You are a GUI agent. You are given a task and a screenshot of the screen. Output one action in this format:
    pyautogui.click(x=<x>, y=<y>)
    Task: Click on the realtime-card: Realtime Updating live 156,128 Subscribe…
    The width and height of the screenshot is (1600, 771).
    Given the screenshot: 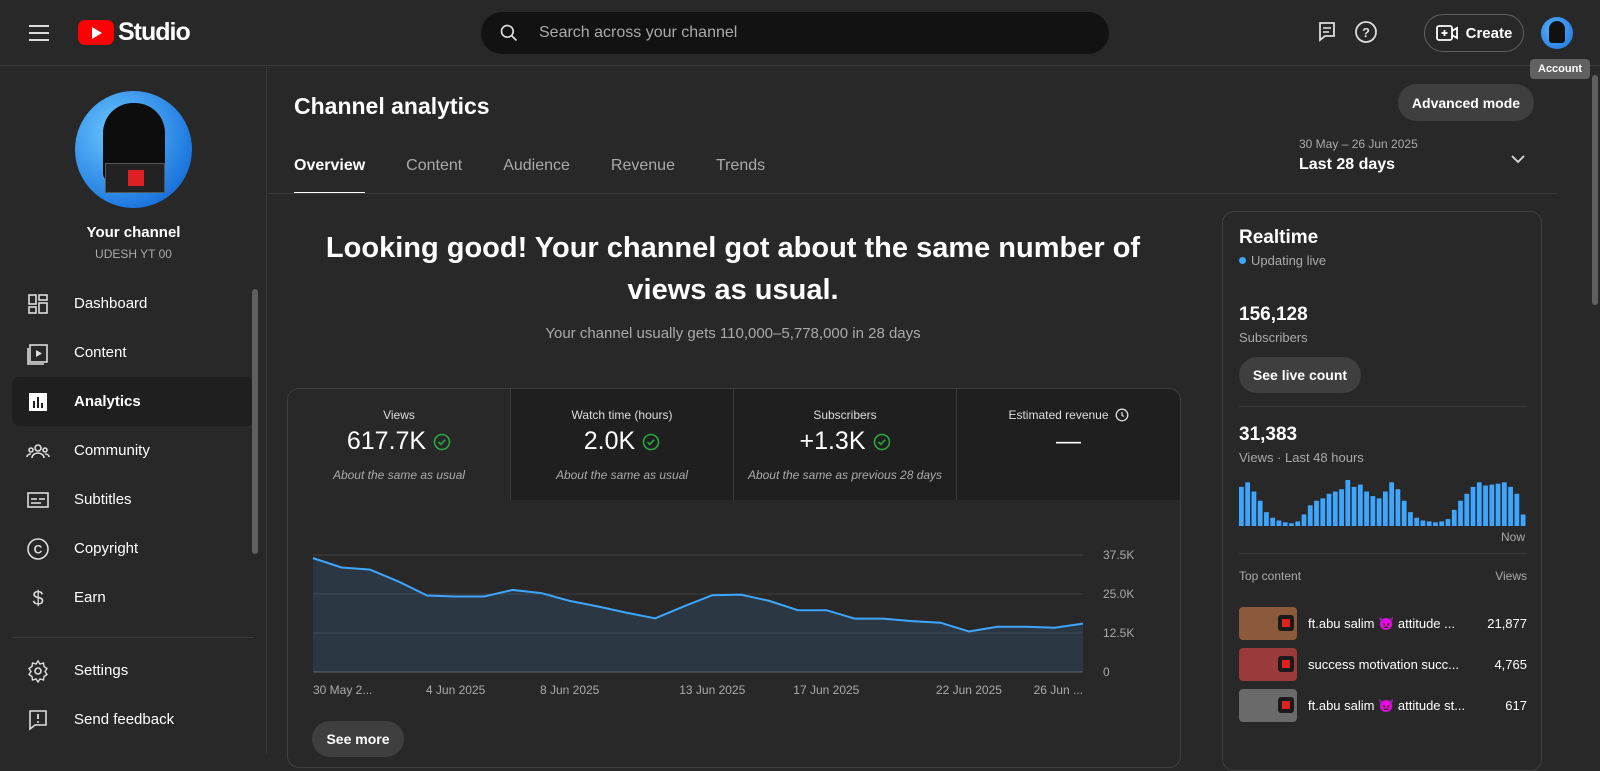 What is the action you would take?
    pyautogui.click(x=1382, y=491)
    